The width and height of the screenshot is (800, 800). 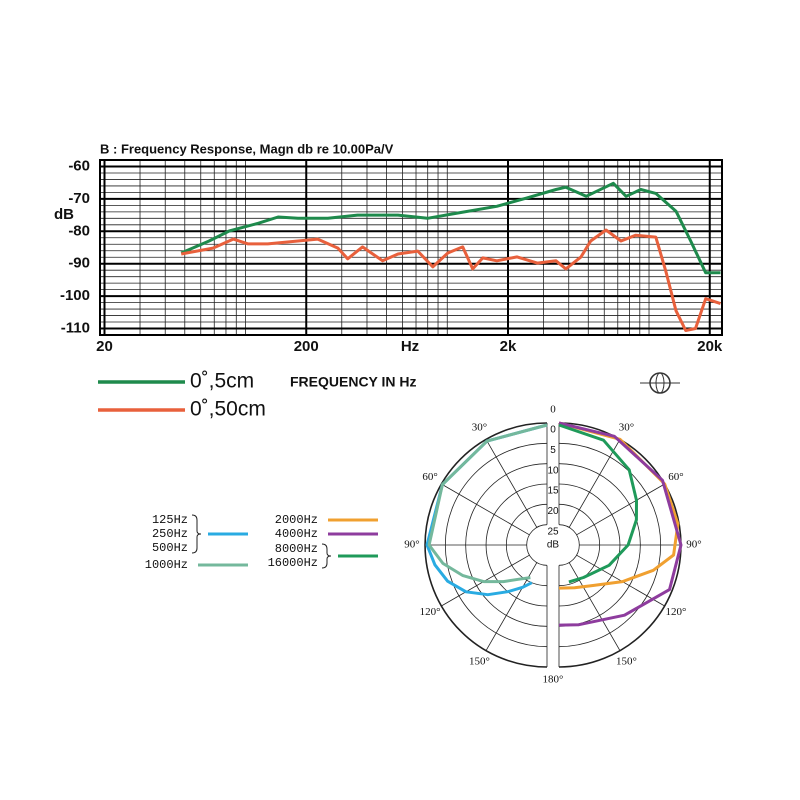 I want to click on y-tick-label: -80, so click(x=79, y=230).